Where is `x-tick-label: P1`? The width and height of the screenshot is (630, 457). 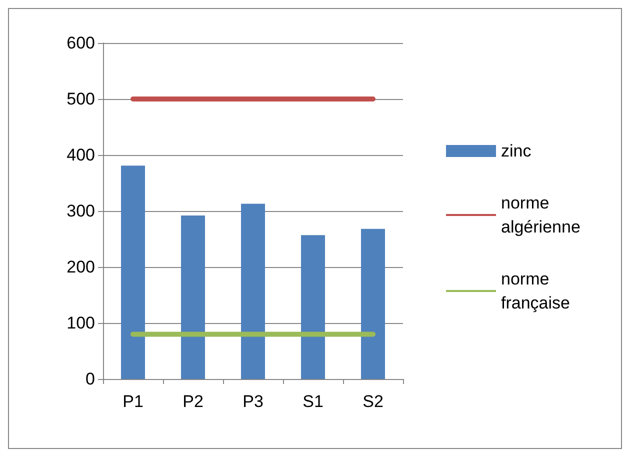 x-tick-label: P1 is located at coordinates (133, 401).